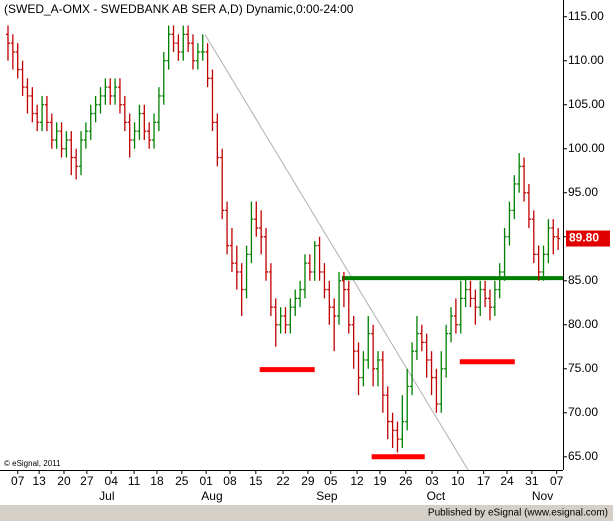 The image size is (613, 521). I want to click on y-tick-label: 105.00, so click(586, 104).